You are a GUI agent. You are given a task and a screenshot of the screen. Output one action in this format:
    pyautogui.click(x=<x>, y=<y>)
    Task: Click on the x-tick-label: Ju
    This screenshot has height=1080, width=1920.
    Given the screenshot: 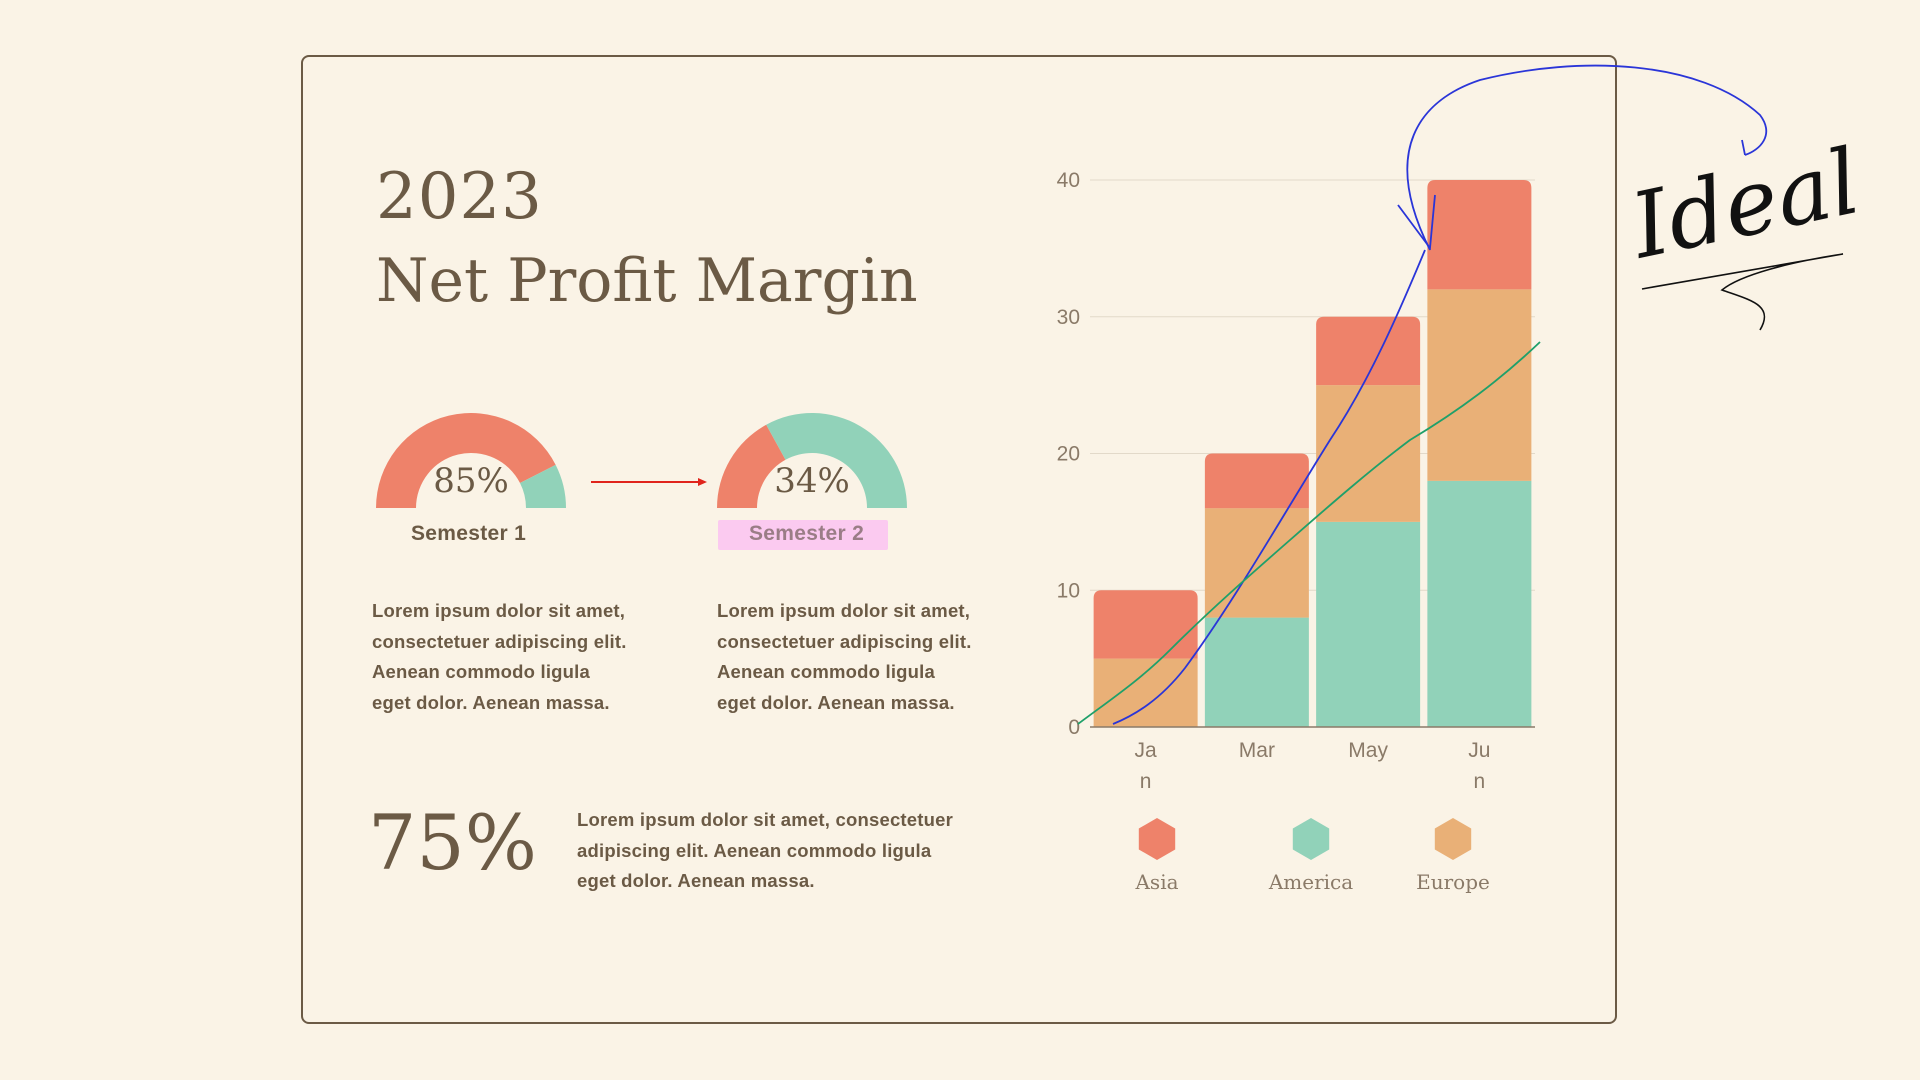 What is the action you would take?
    pyautogui.click(x=1479, y=750)
    